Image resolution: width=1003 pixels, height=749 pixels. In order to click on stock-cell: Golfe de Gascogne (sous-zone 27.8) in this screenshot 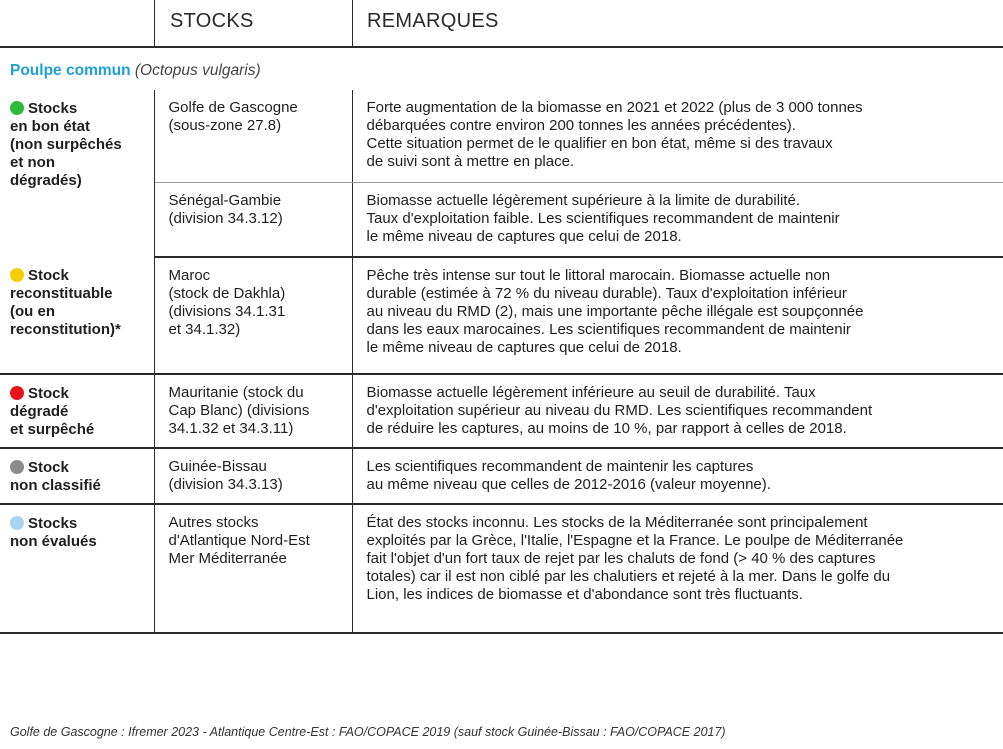, I will do `click(253, 136)`.